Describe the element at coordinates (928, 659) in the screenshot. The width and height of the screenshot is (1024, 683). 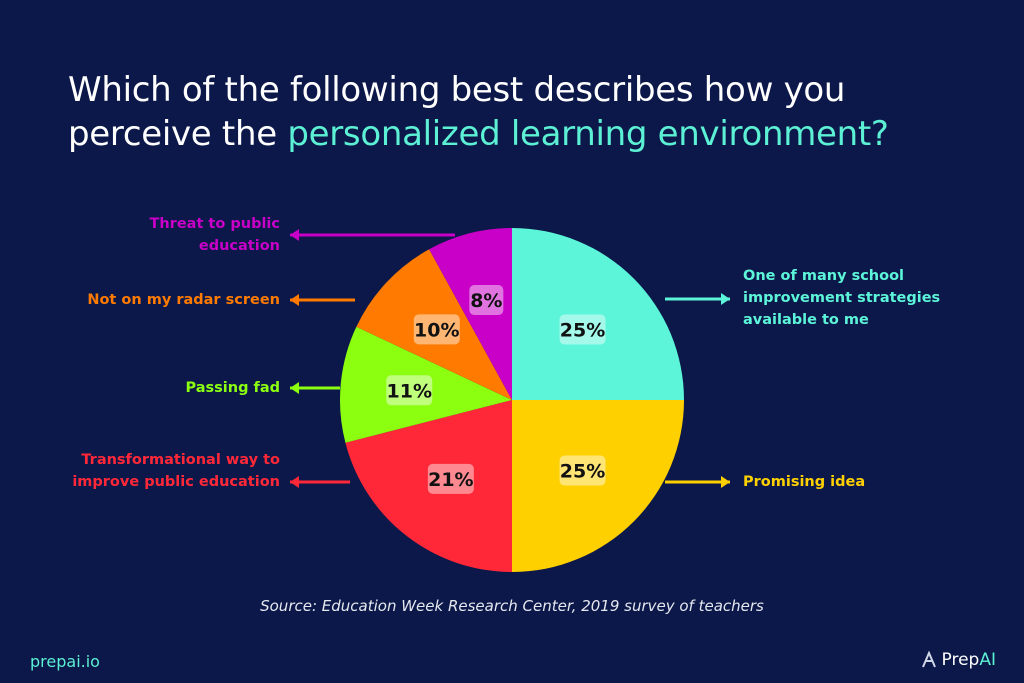
I see `prepai-logo-icon` at that location.